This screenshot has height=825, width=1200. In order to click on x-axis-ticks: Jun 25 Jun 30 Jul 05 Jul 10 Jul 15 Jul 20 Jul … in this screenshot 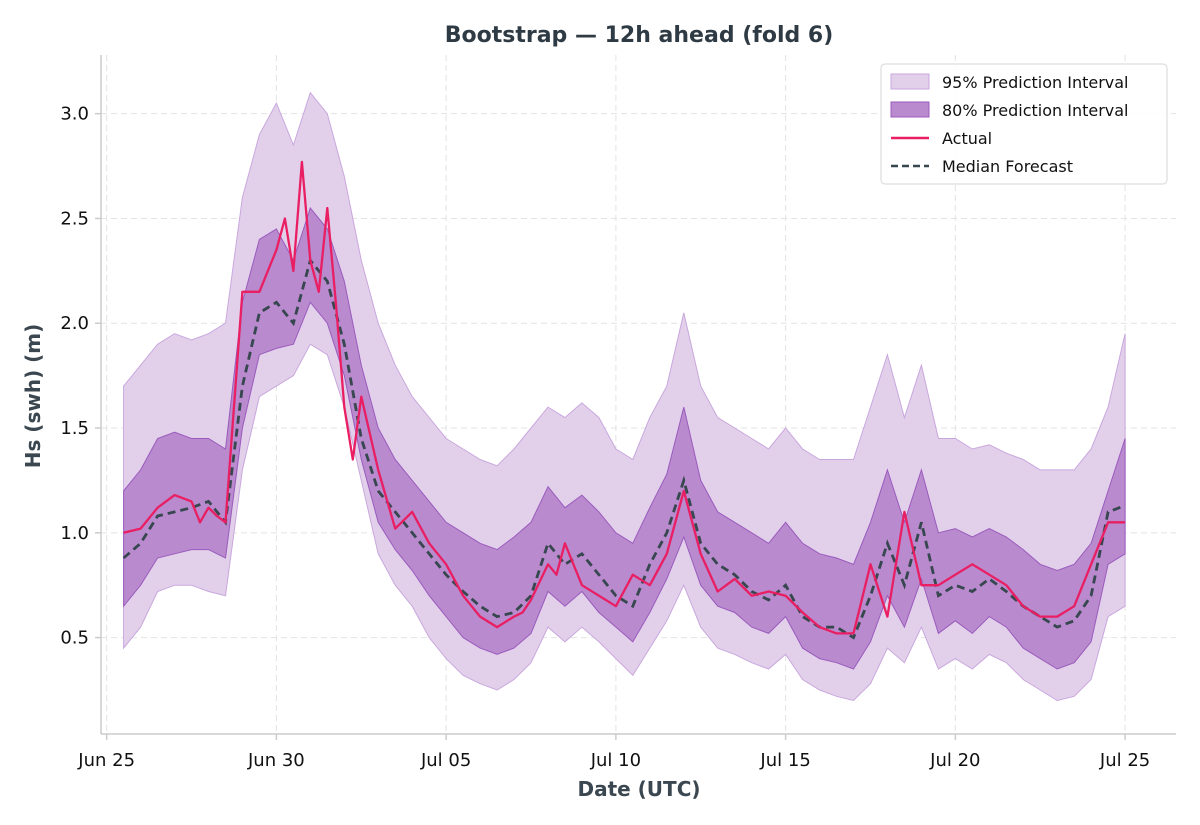, I will do `click(613, 752)`.